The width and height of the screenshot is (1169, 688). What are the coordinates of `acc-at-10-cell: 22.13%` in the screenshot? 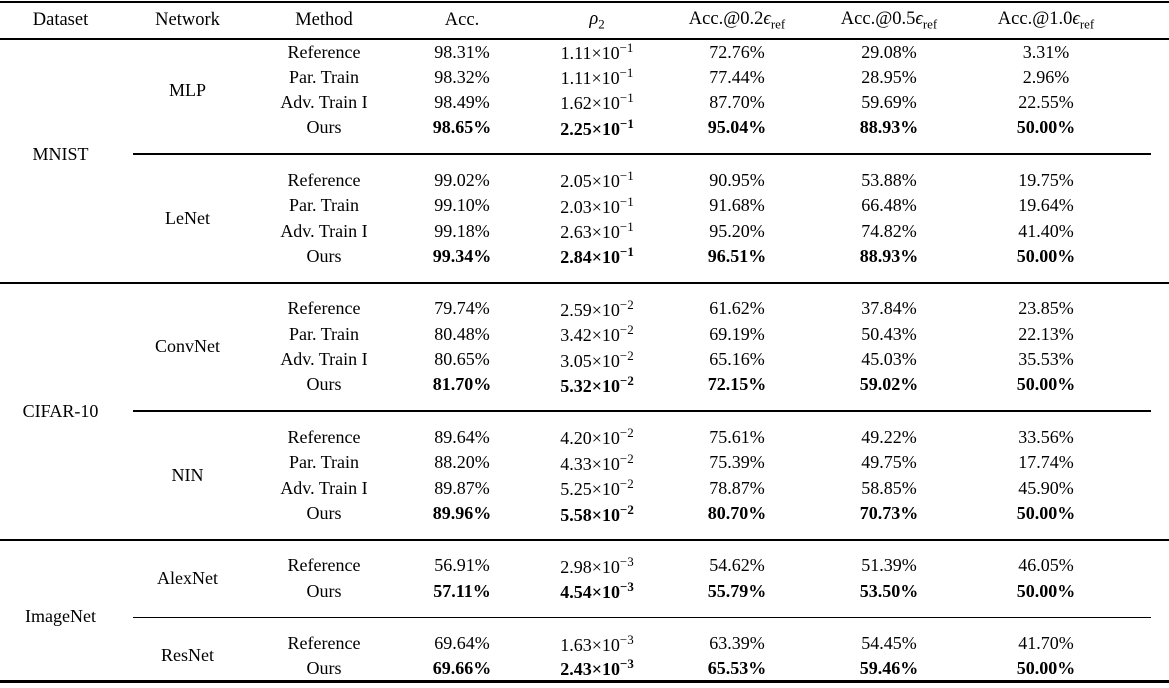 It's located at (1046, 333).